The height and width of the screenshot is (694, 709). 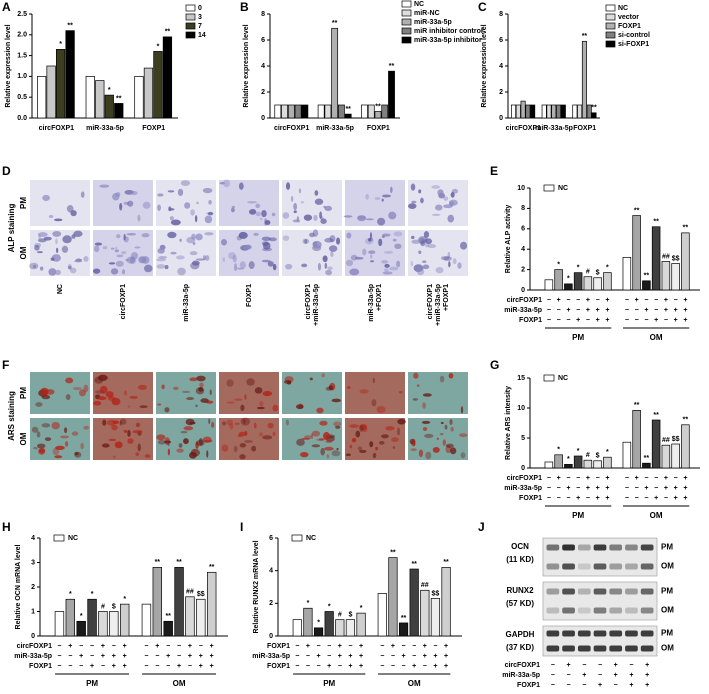 What do you see at coordinates (278, 666) in the screenshot?
I see `table-row-label: FOXP1` at bounding box center [278, 666].